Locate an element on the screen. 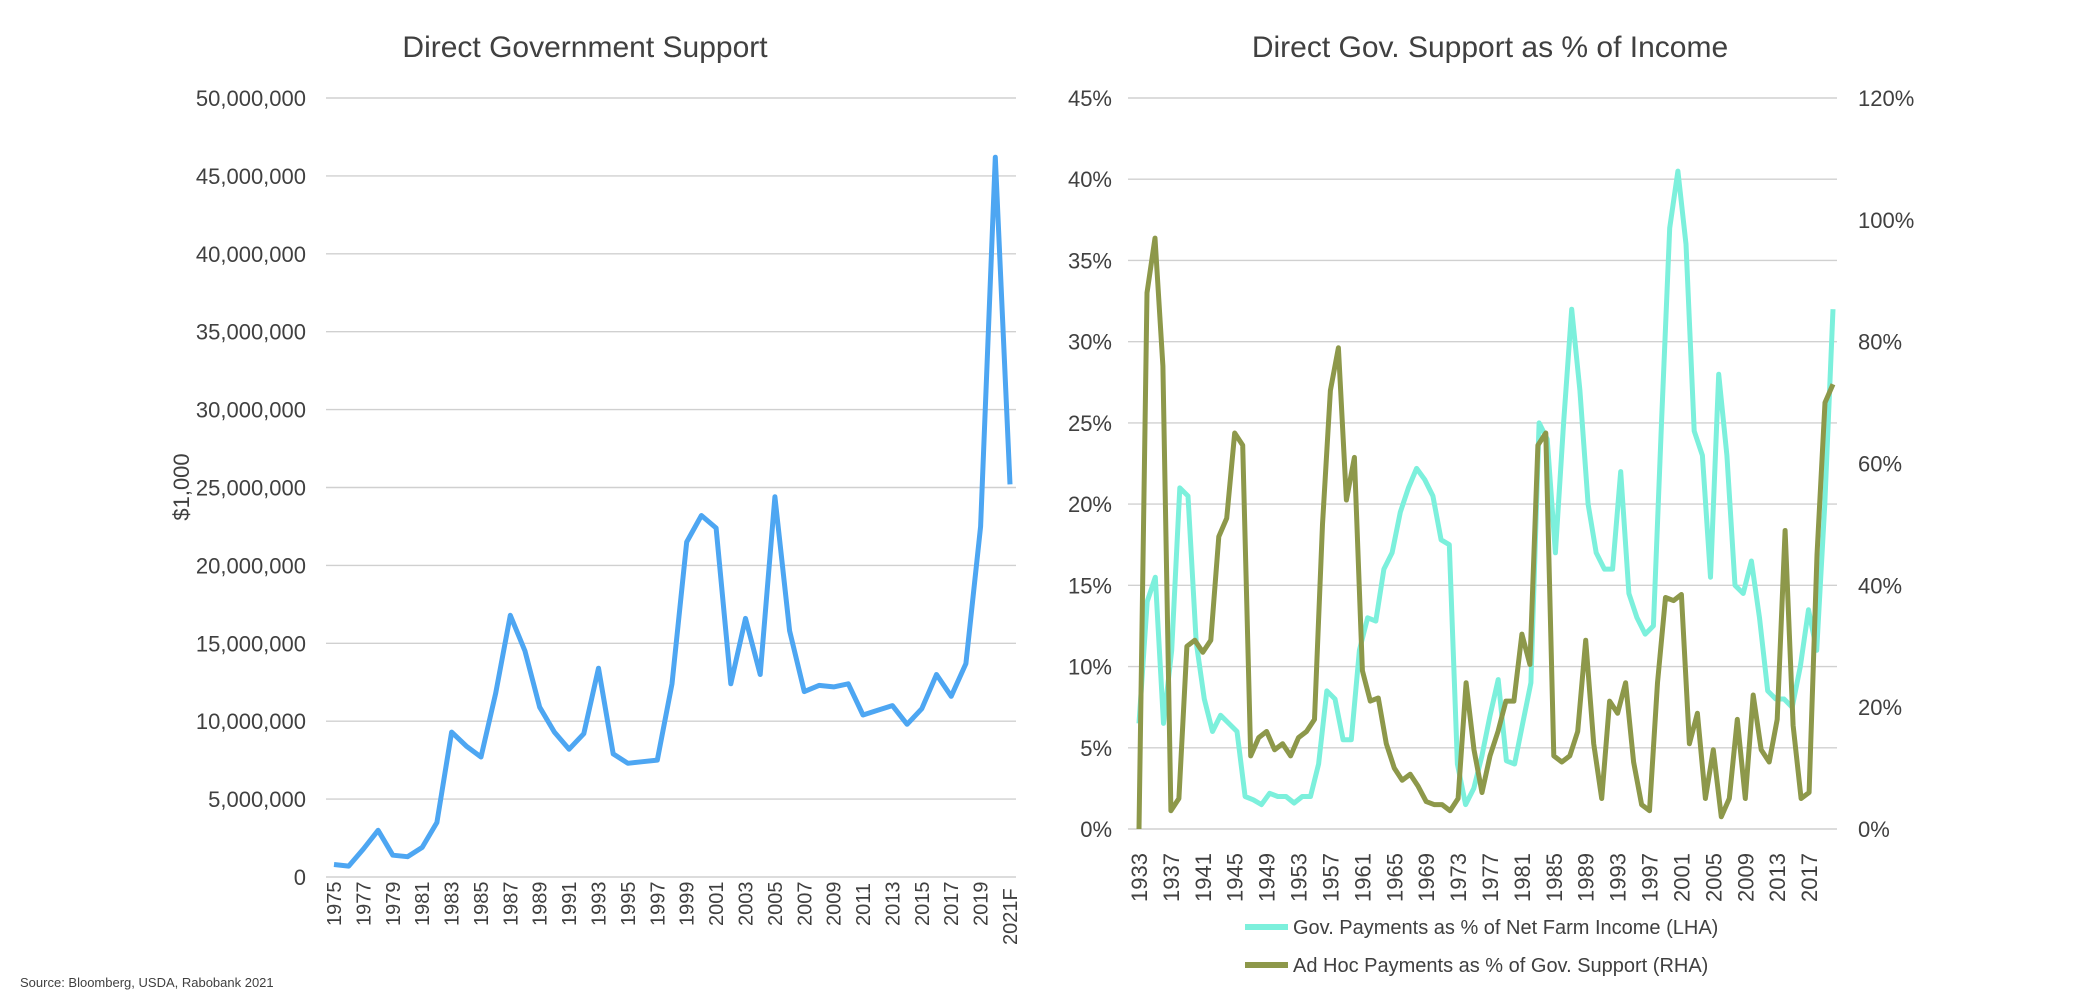 The width and height of the screenshot is (2079, 995). right-x-tick-label: 1957 is located at coordinates (1330, 877).